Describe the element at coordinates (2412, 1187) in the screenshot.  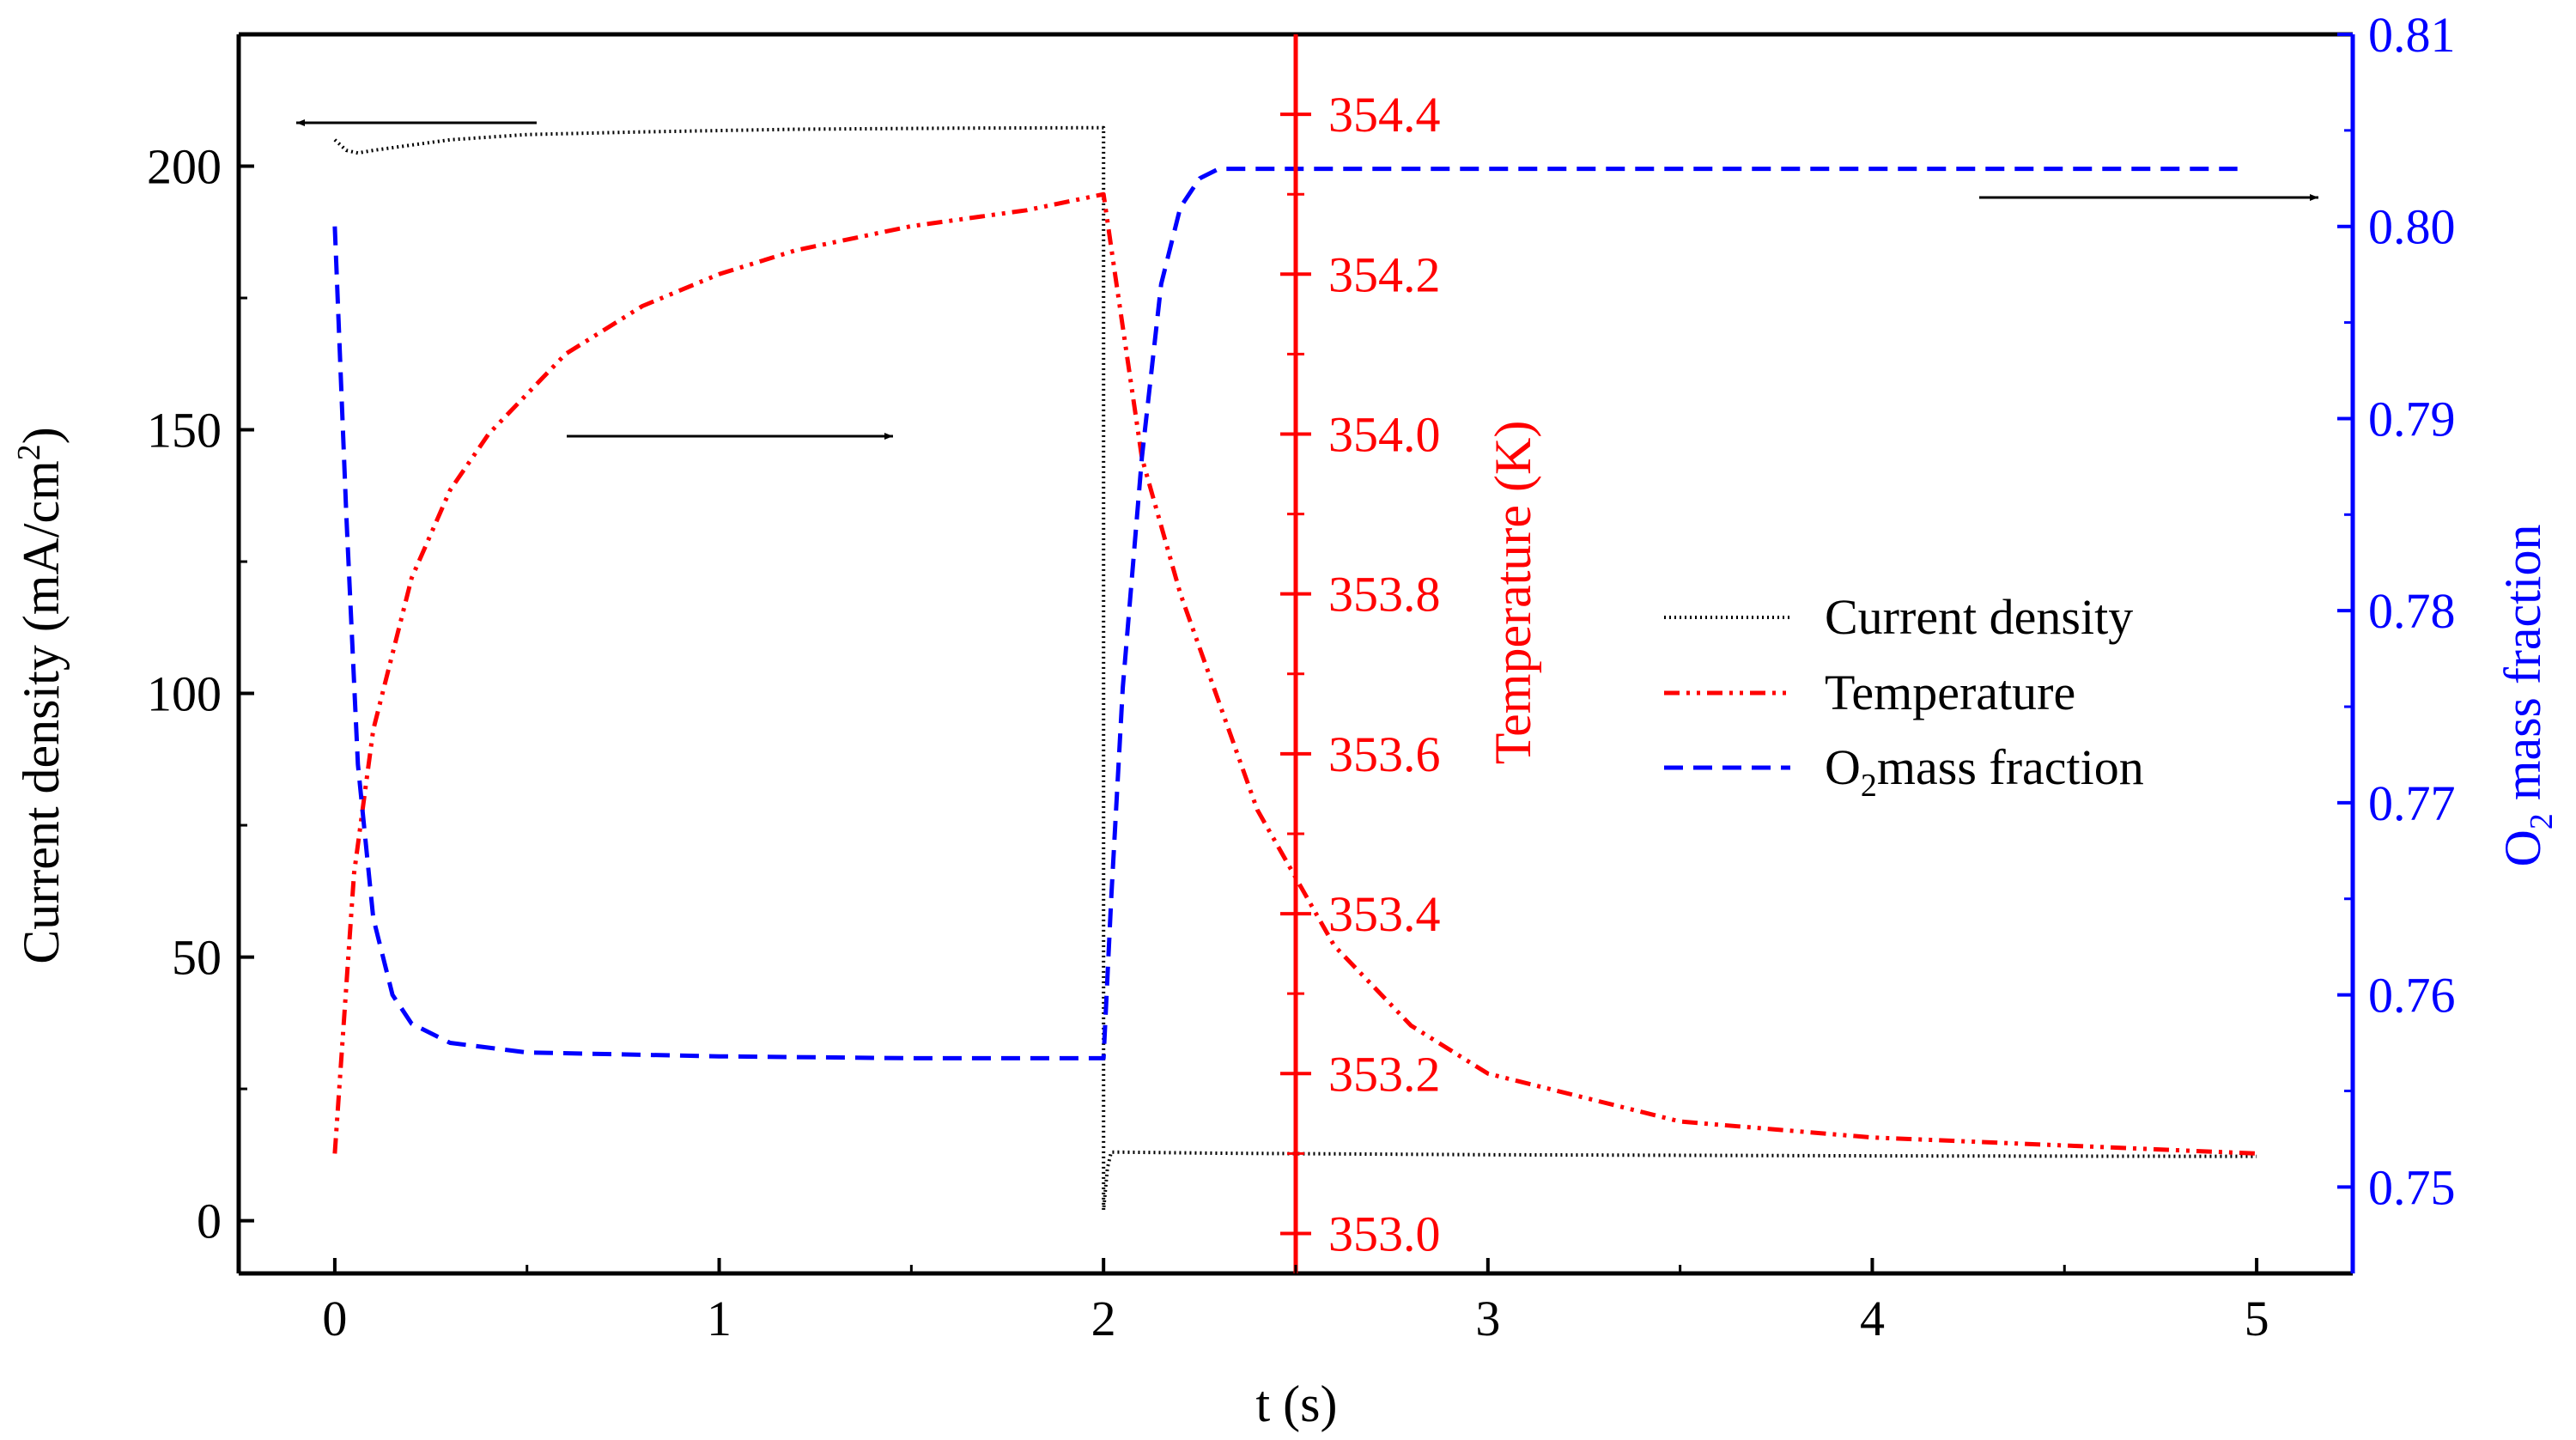
I see `right-tick-label: 0.75` at that location.